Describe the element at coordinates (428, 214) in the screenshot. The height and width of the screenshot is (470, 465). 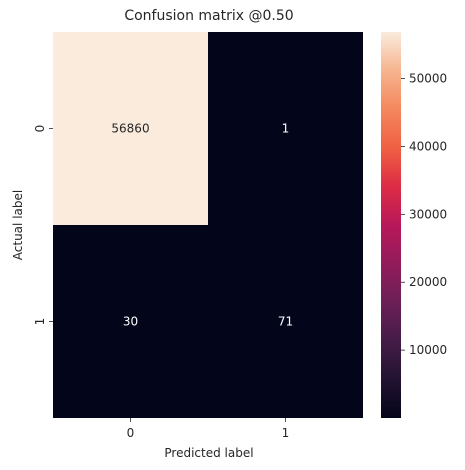
I see `colorbar-tick-label-2: 30000` at that location.